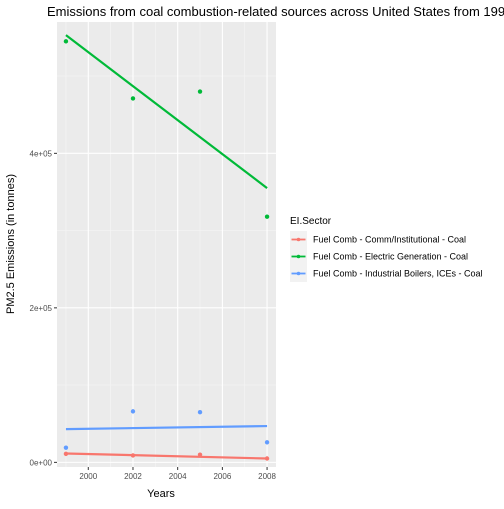 The height and width of the screenshot is (509, 504). I want to click on x-tick-label: 2000, so click(88, 476).